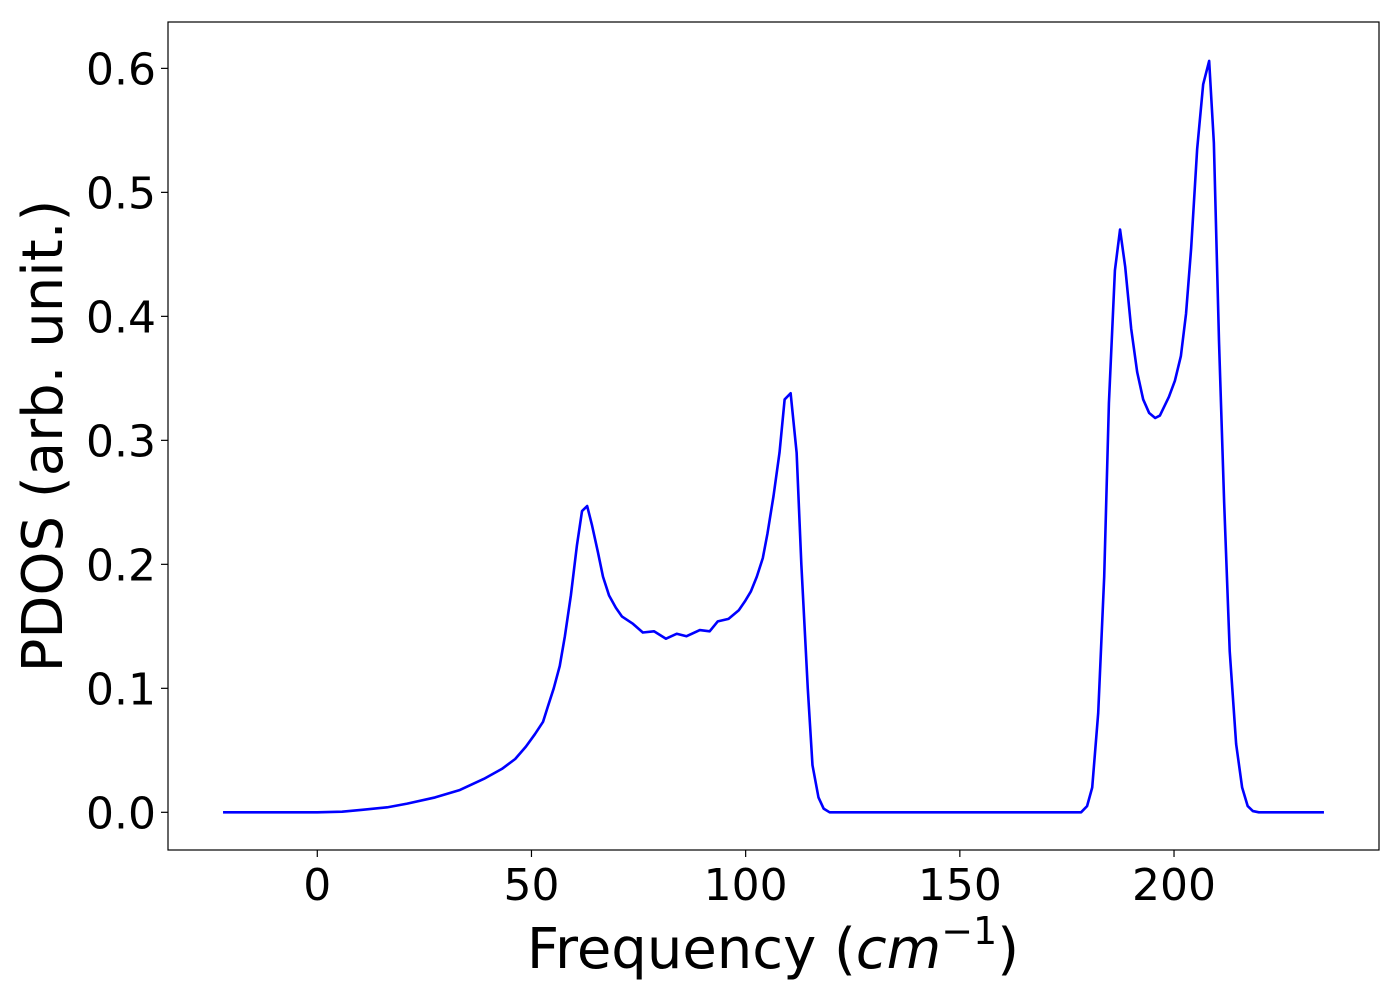 Image resolution: width=1400 pixels, height=1000 pixels. I want to click on y-tick-label: 0.4, so click(121, 317).